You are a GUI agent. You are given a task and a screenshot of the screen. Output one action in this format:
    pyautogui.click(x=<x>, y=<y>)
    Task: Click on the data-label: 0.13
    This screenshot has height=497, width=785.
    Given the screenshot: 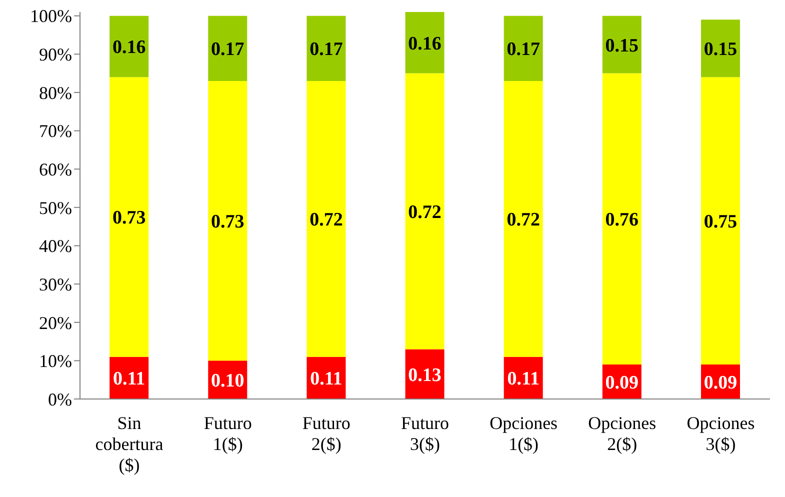 What is the action you would take?
    pyautogui.click(x=425, y=375)
    